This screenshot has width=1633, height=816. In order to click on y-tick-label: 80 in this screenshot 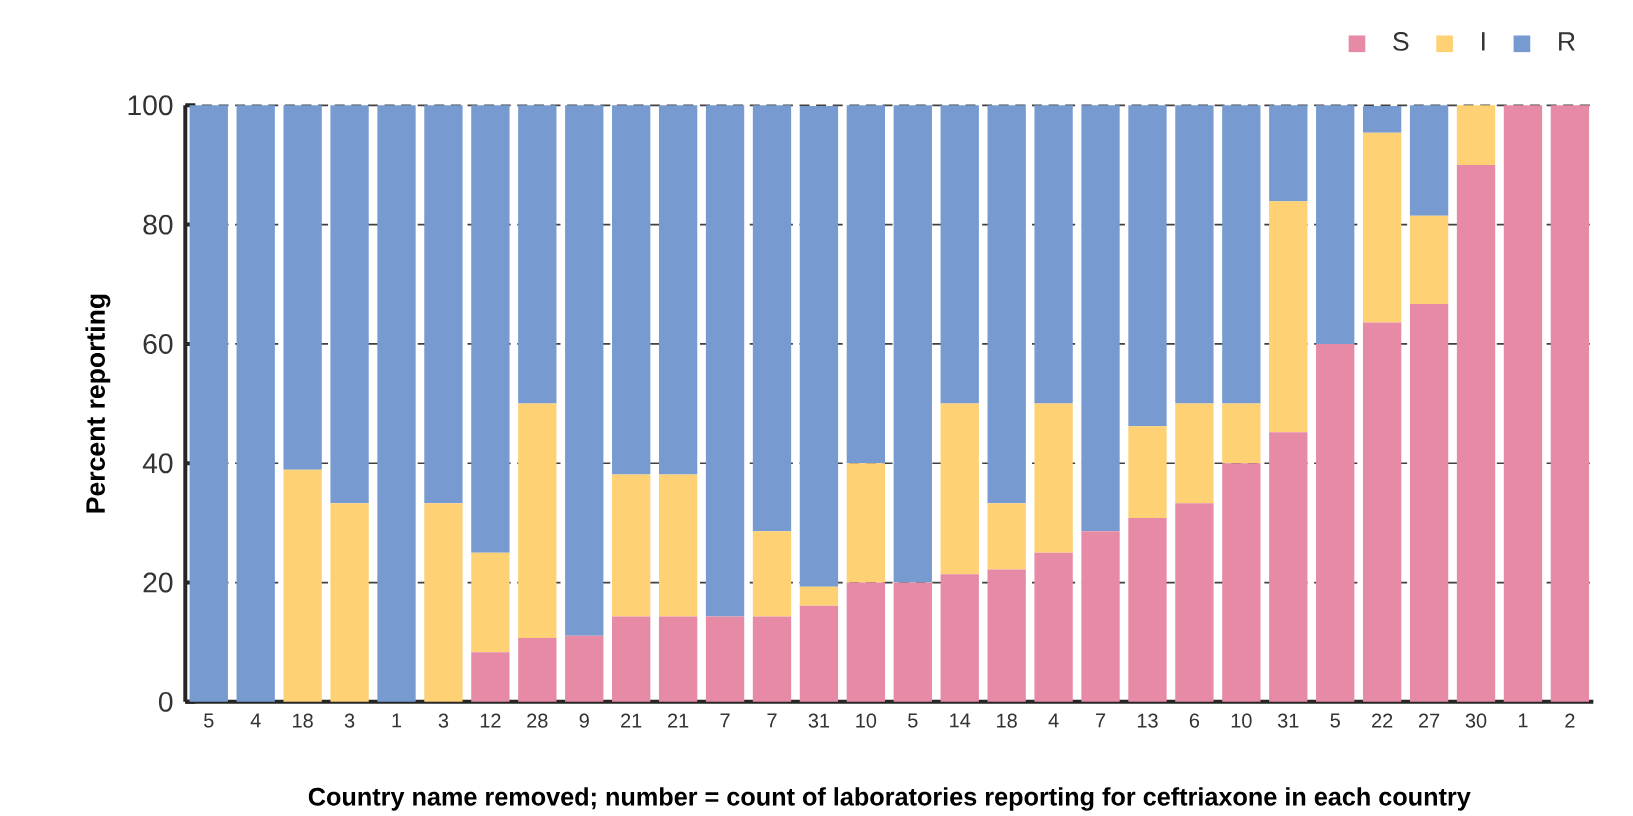, I will do `click(158, 224)`.